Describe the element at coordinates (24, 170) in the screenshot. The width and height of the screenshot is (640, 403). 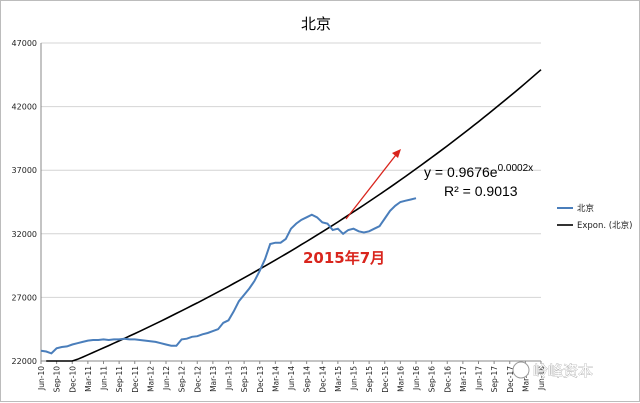
I see `y-tick-label: 37000` at that location.